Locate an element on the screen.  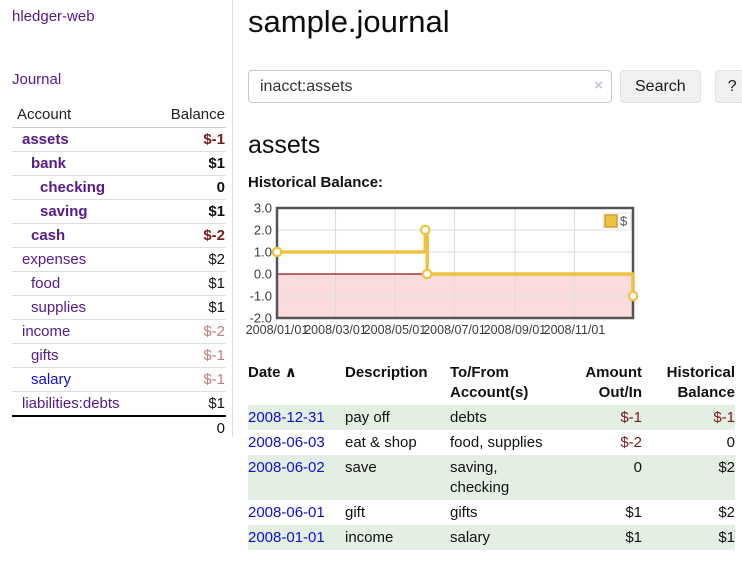
help-button: ? is located at coordinates (728, 86).